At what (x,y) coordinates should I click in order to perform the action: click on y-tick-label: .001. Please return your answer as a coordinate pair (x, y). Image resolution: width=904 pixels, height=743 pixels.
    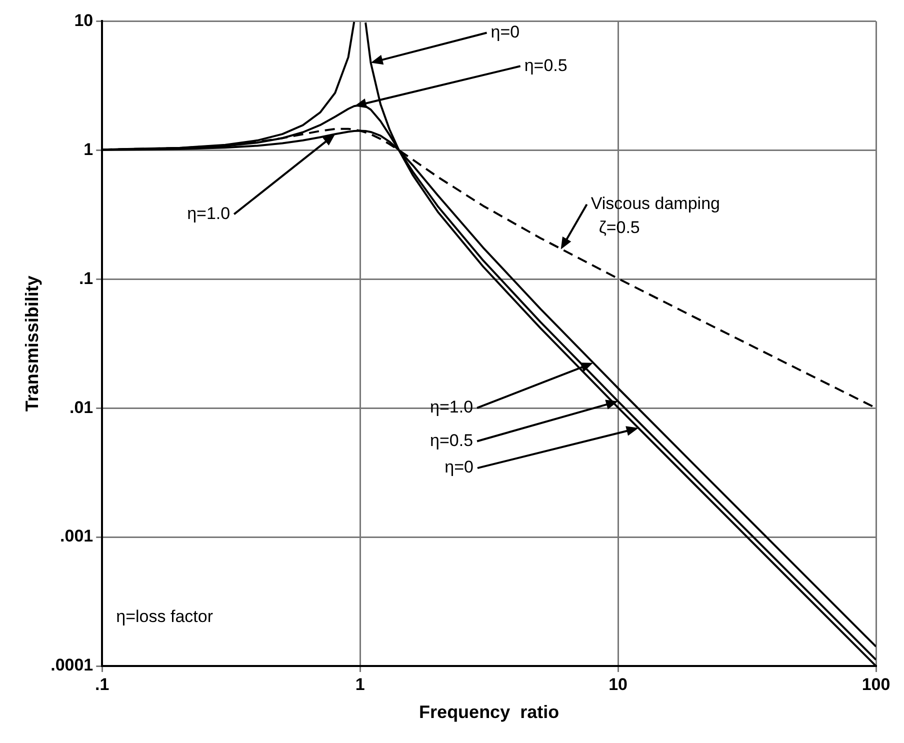
    Looking at the image, I should click on (77, 536).